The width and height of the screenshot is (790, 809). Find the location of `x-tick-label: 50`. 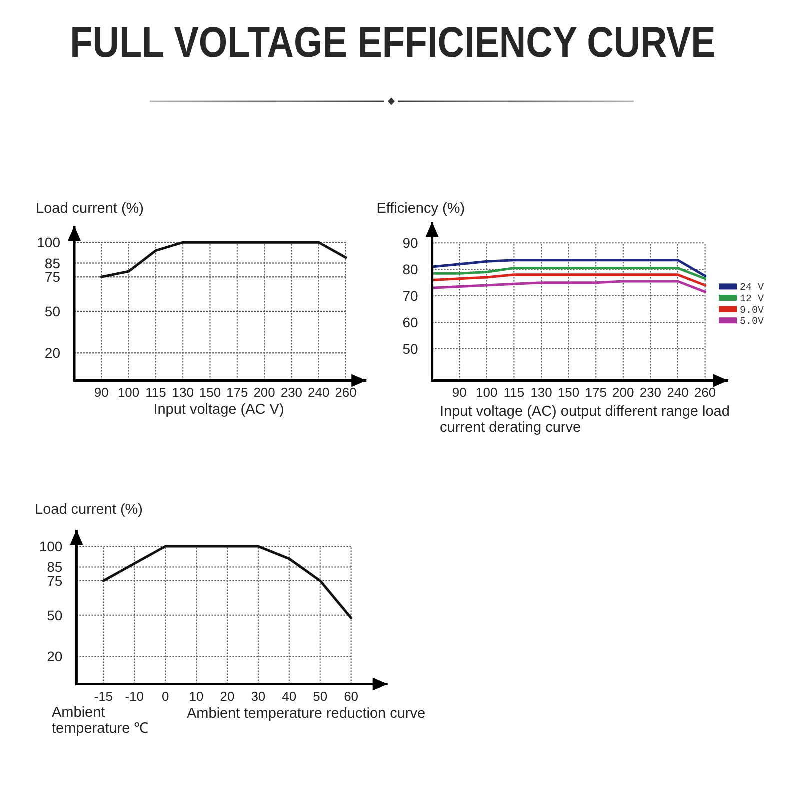

x-tick-label: 50 is located at coordinates (320, 696).